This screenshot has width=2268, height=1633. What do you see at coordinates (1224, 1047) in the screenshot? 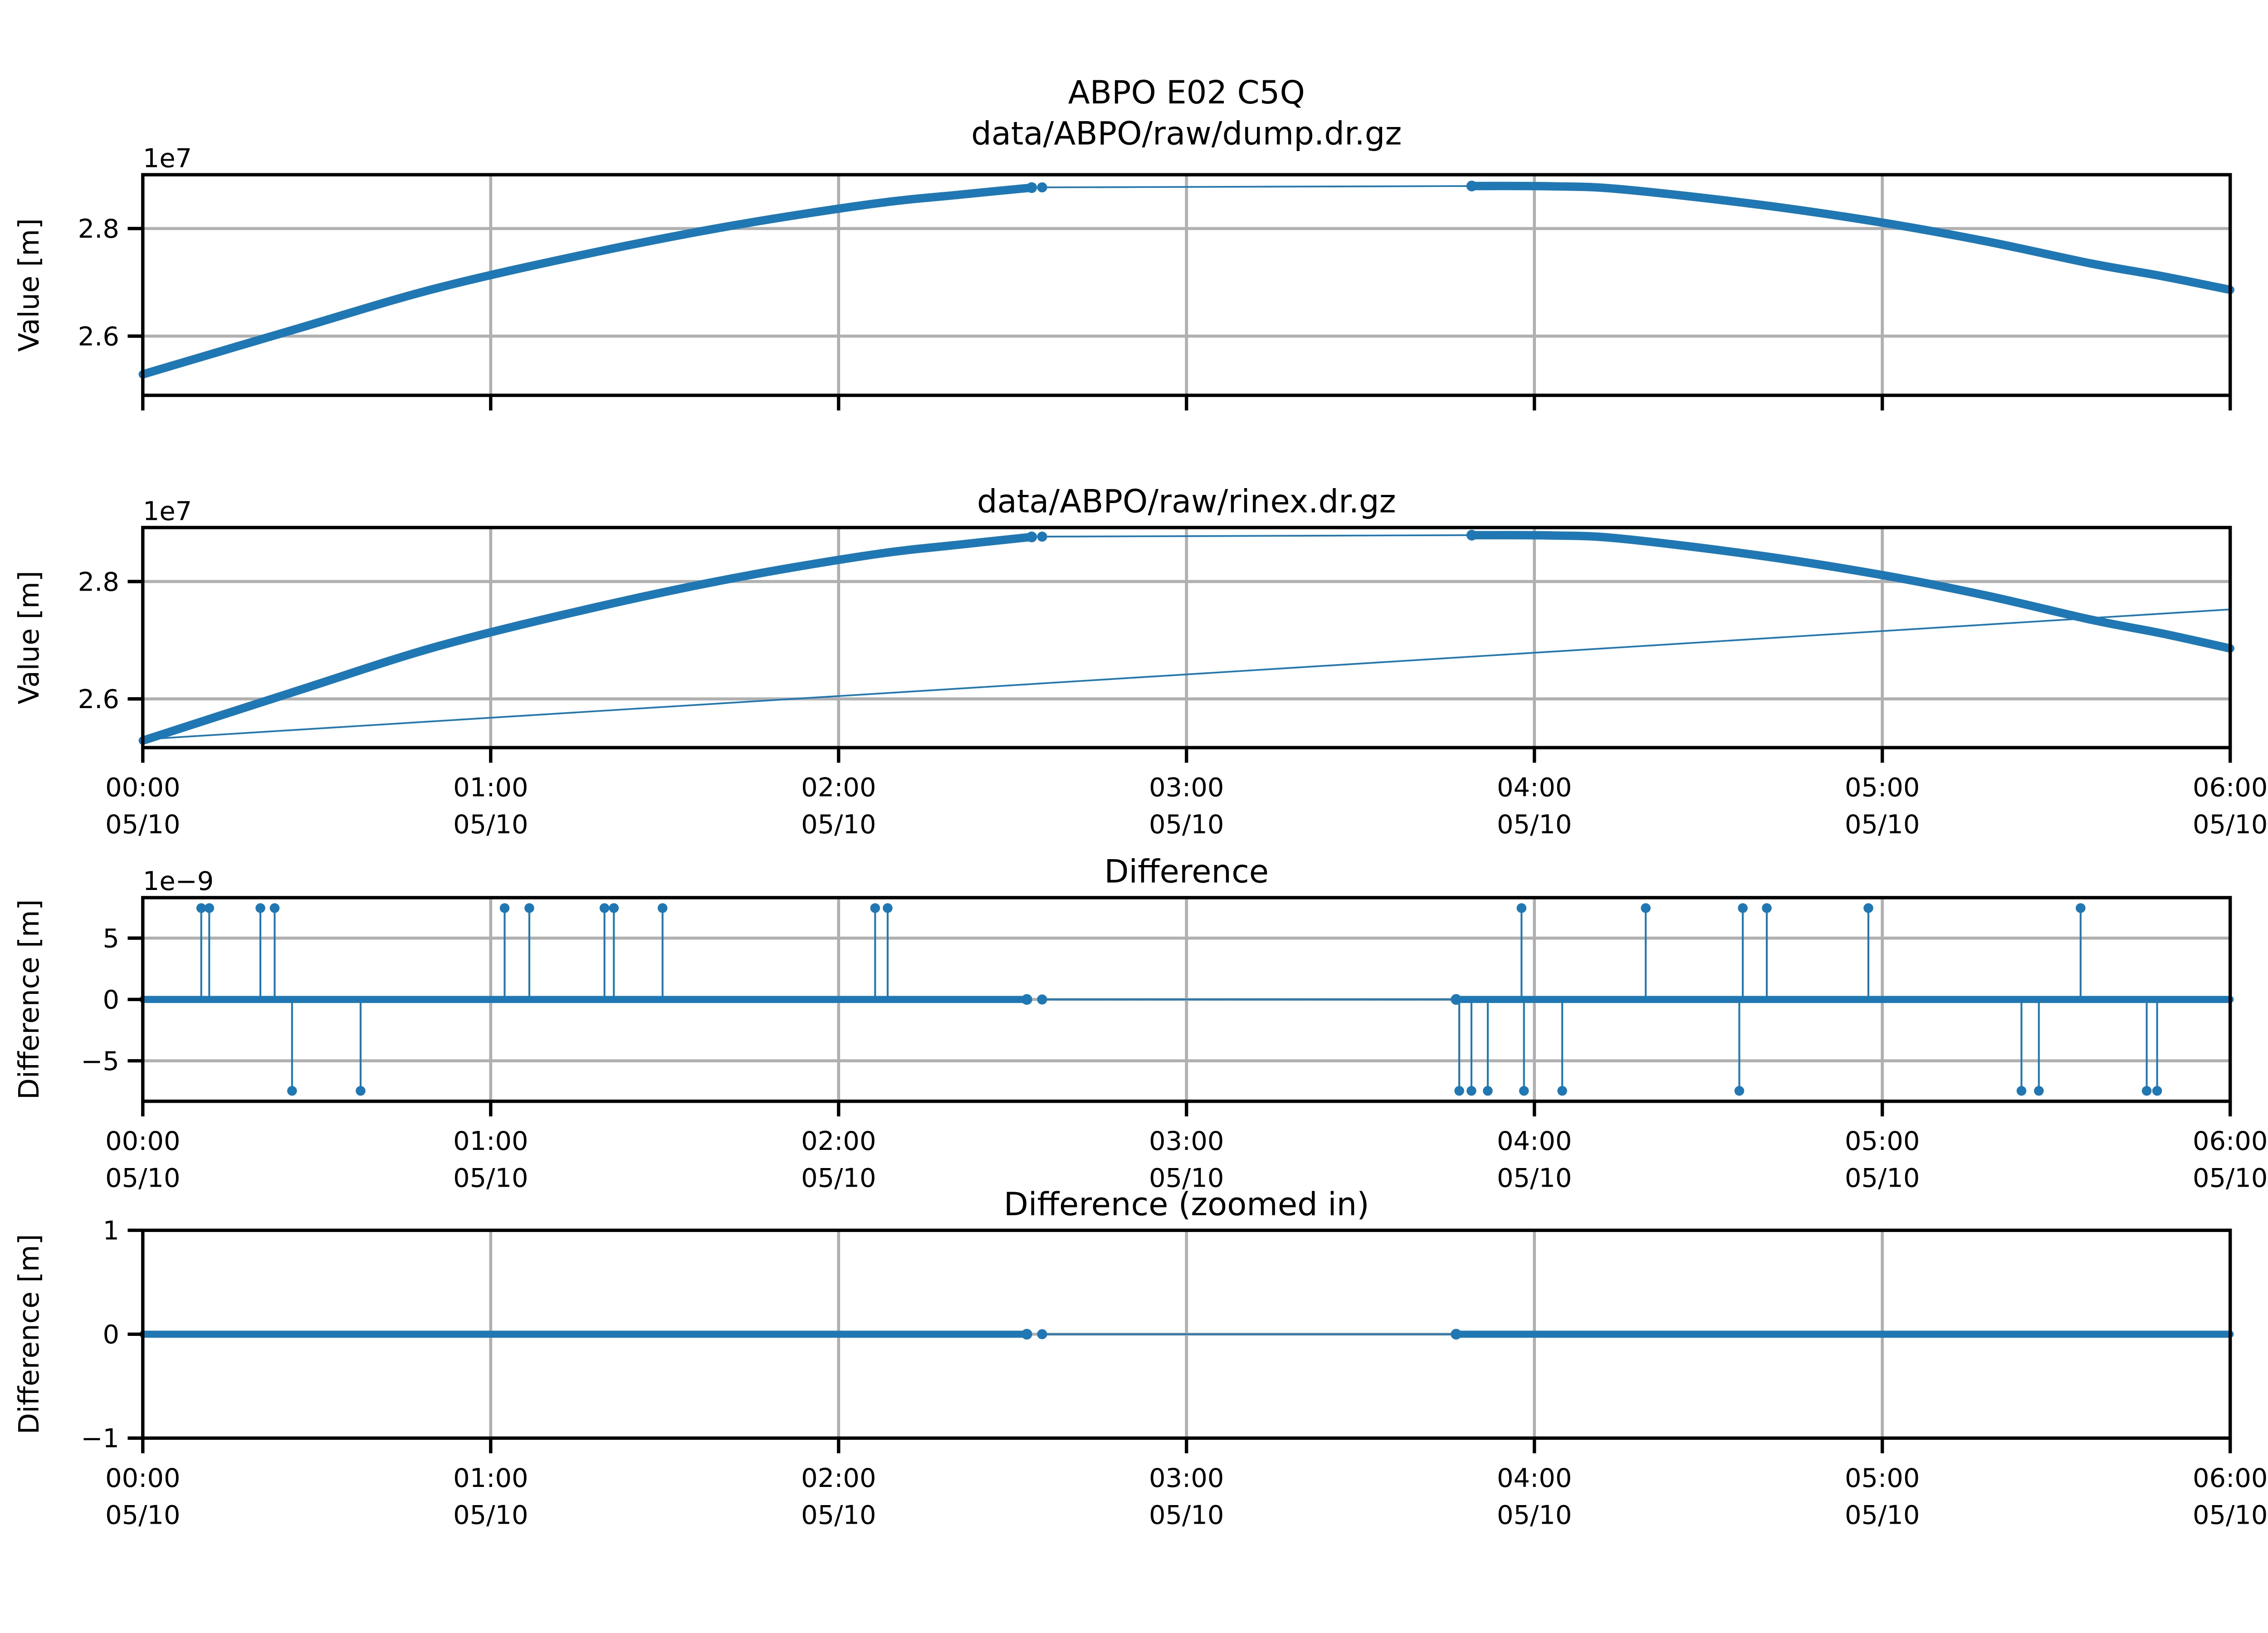
I see `negative-spikes` at bounding box center [1224, 1047].